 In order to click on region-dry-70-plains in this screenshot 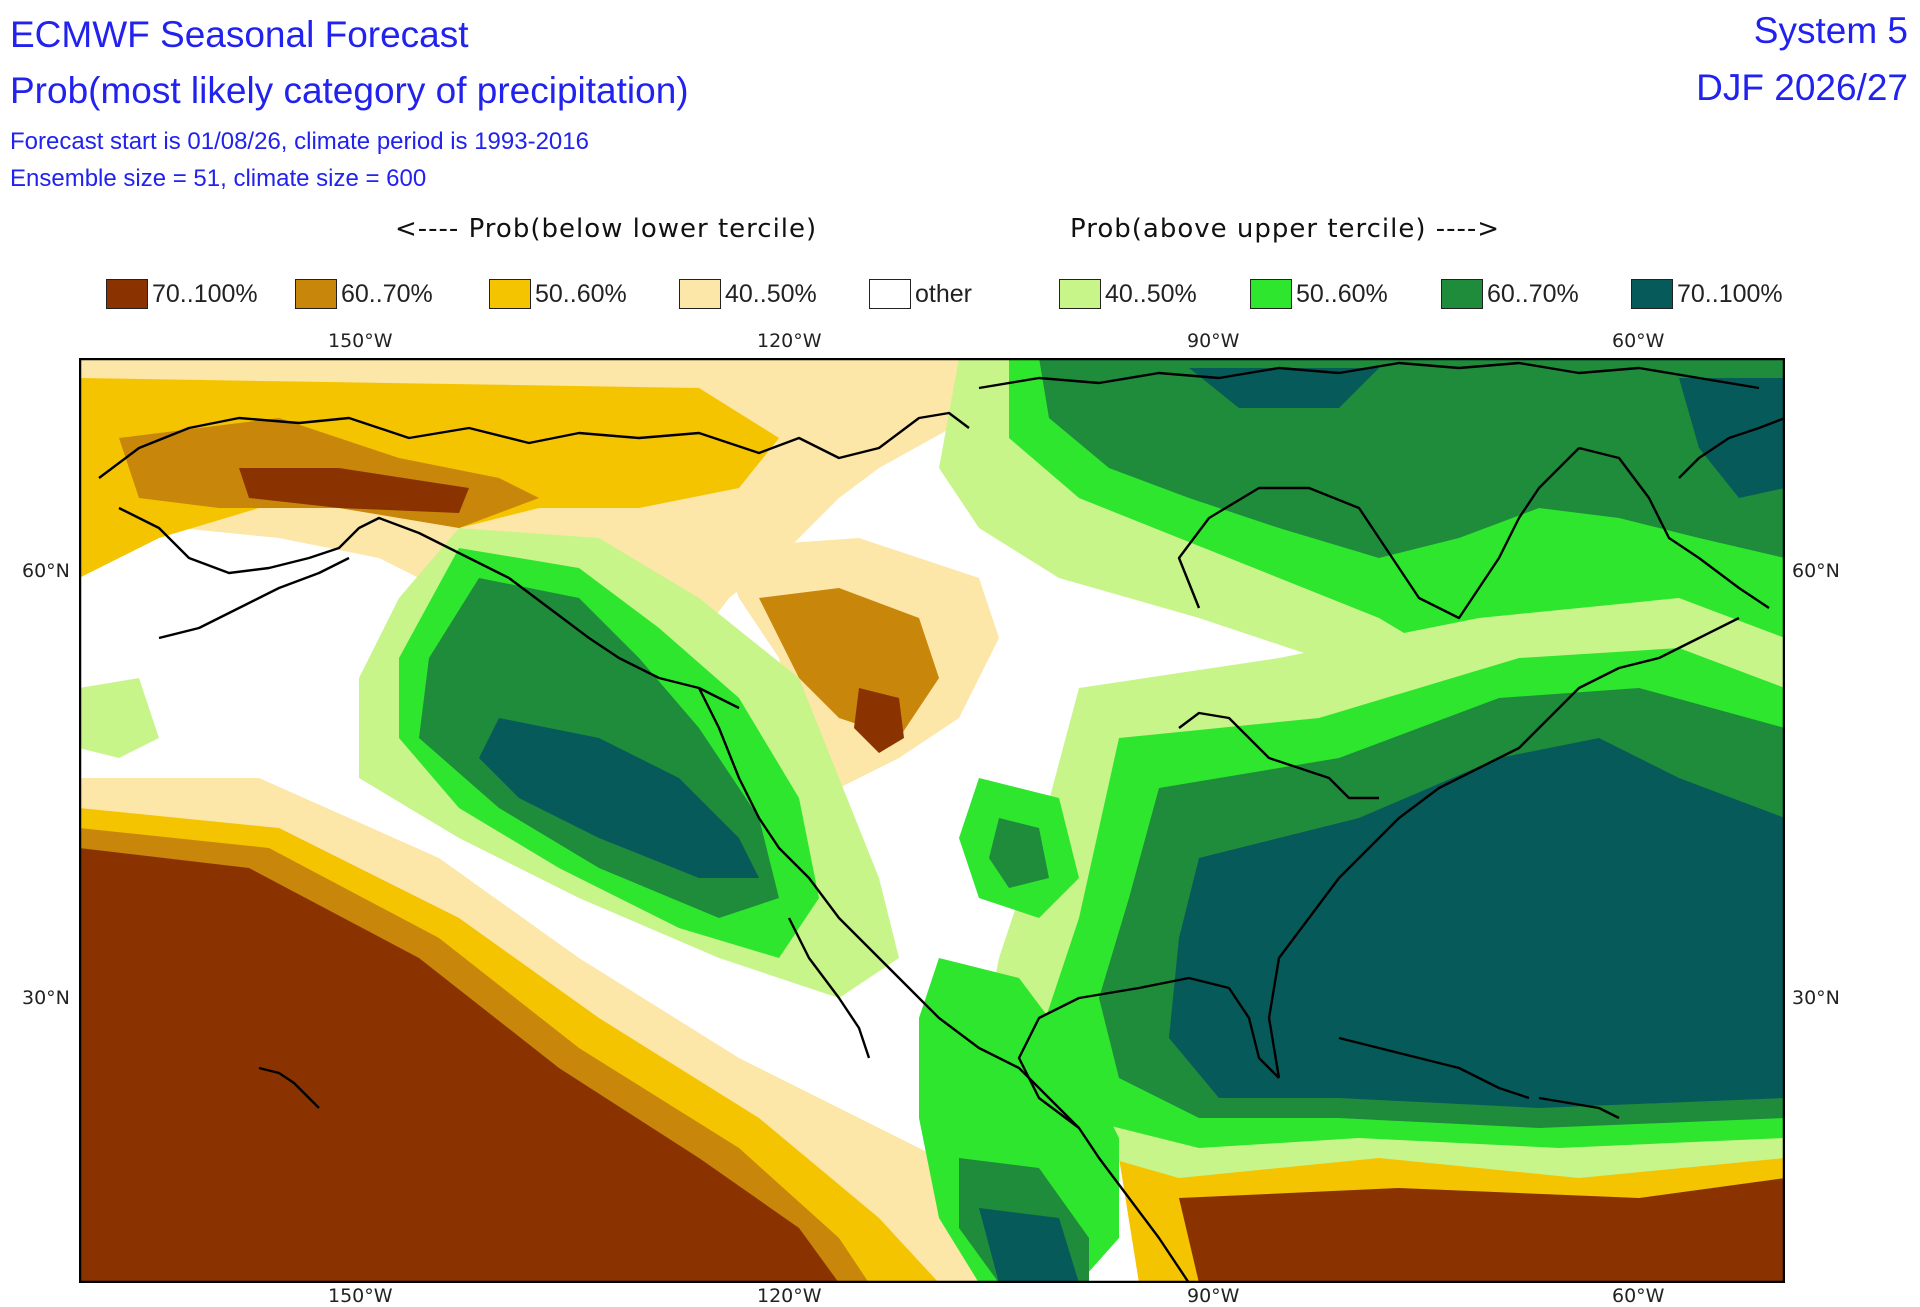, I will do `click(879, 720)`.